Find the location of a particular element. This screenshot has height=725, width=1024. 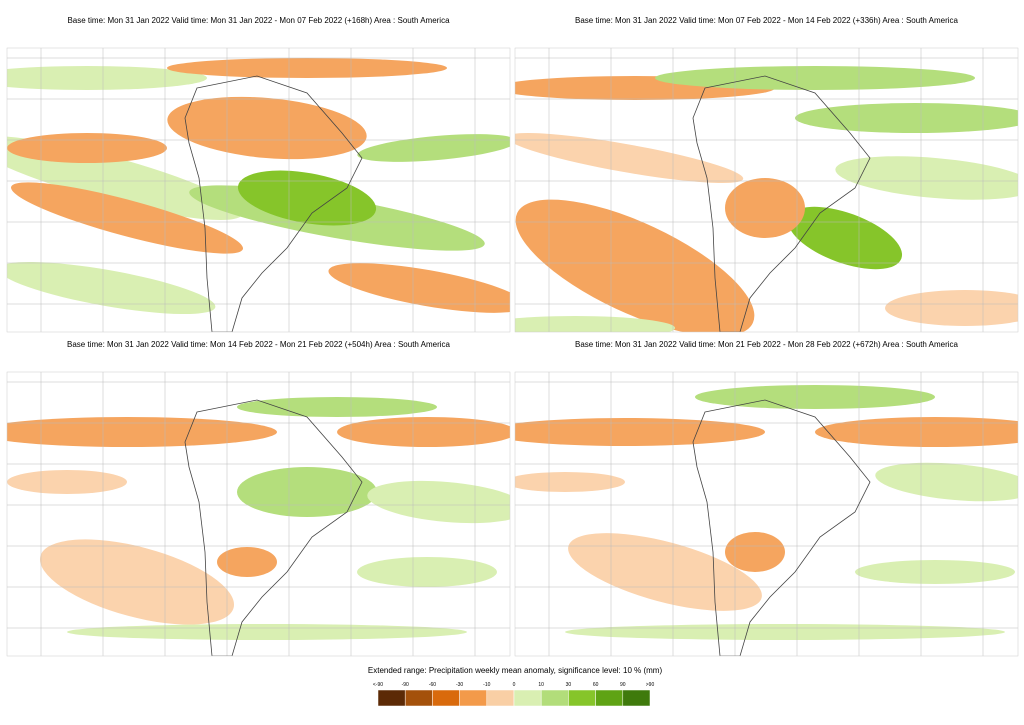

legend-label: -30 is located at coordinates (459, 685).